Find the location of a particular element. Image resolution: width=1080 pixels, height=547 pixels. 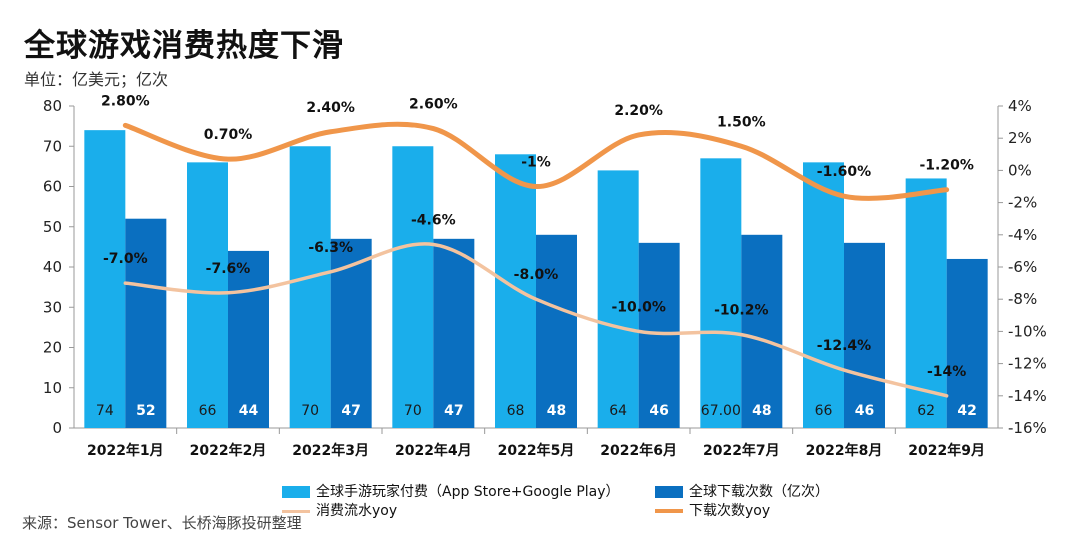

y-right-tick-label: -8% is located at coordinates (1022, 299).